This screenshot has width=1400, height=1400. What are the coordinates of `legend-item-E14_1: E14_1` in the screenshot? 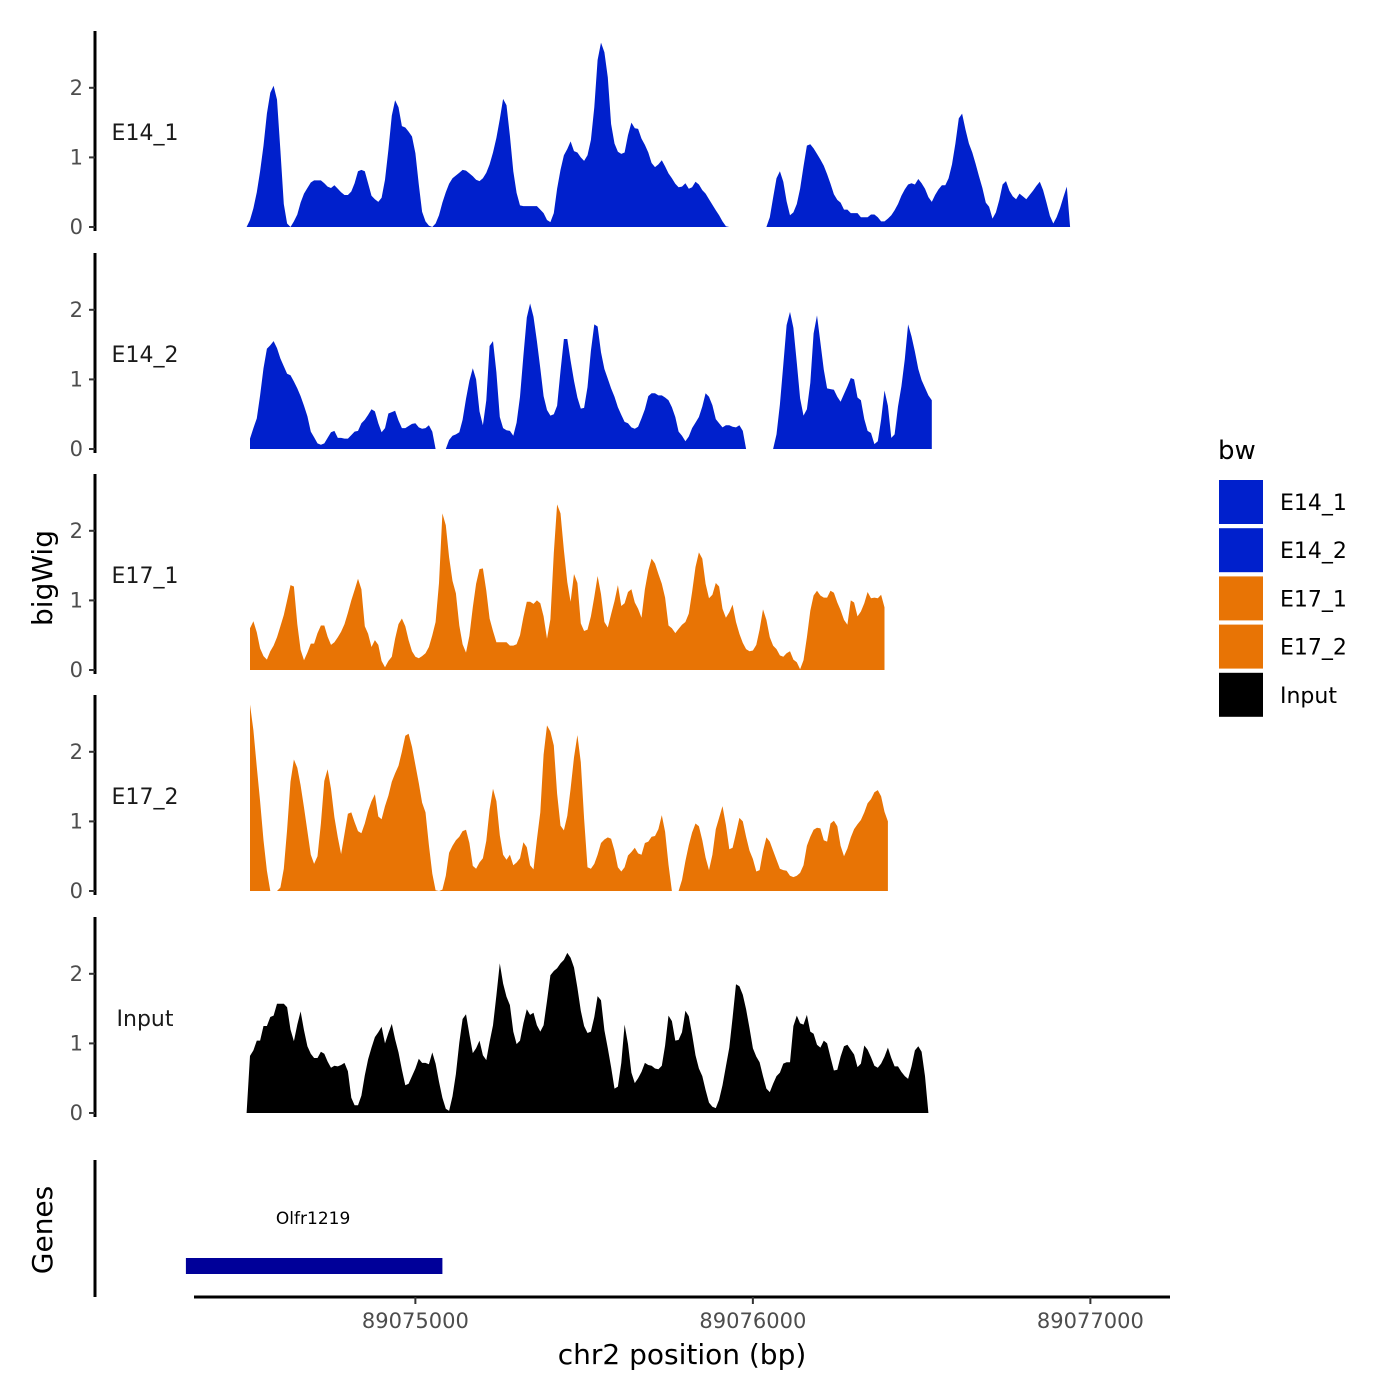 It's located at (1283, 502).